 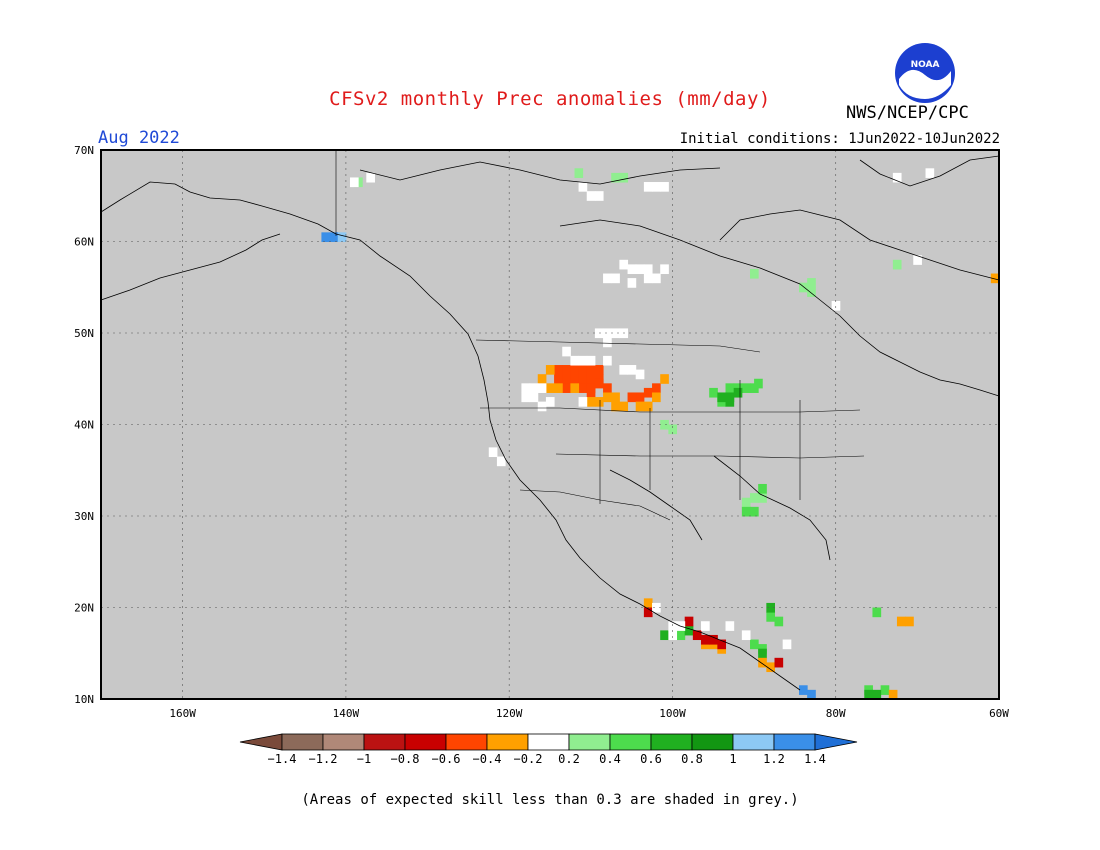 I want to click on longitude-label: 120W, so click(x=509, y=713).